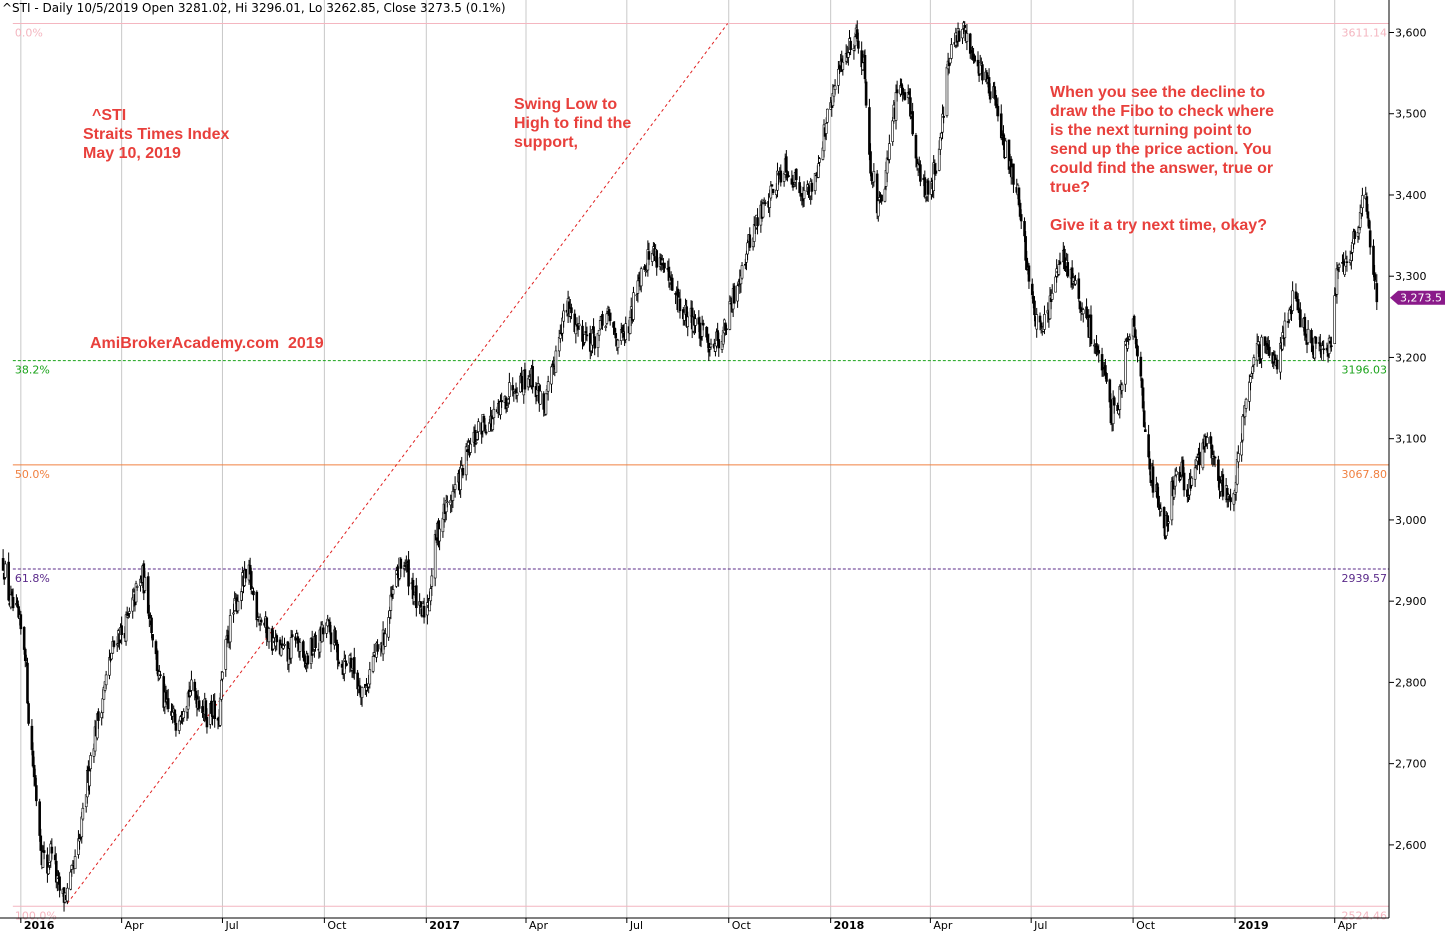 The height and width of the screenshot is (934, 1450). Describe the element at coordinates (1411, 276) in the screenshot. I see `y-tick-label: 3,300` at that location.